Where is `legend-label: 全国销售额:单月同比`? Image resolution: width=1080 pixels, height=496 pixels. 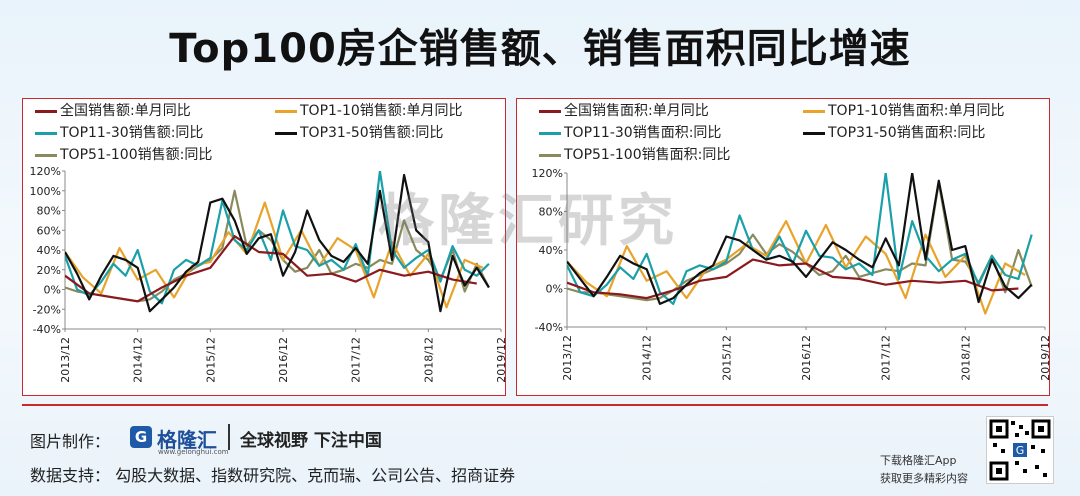 legend-label: 全国销售额:单月同比 is located at coordinates (125, 111).